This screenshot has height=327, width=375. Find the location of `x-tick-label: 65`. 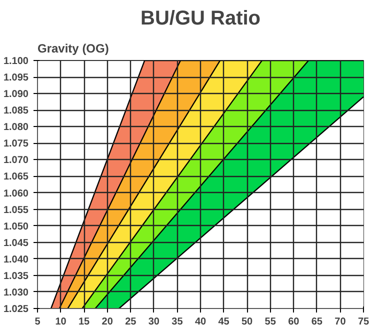

x-tick-label: 65 is located at coordinates (317, 321).